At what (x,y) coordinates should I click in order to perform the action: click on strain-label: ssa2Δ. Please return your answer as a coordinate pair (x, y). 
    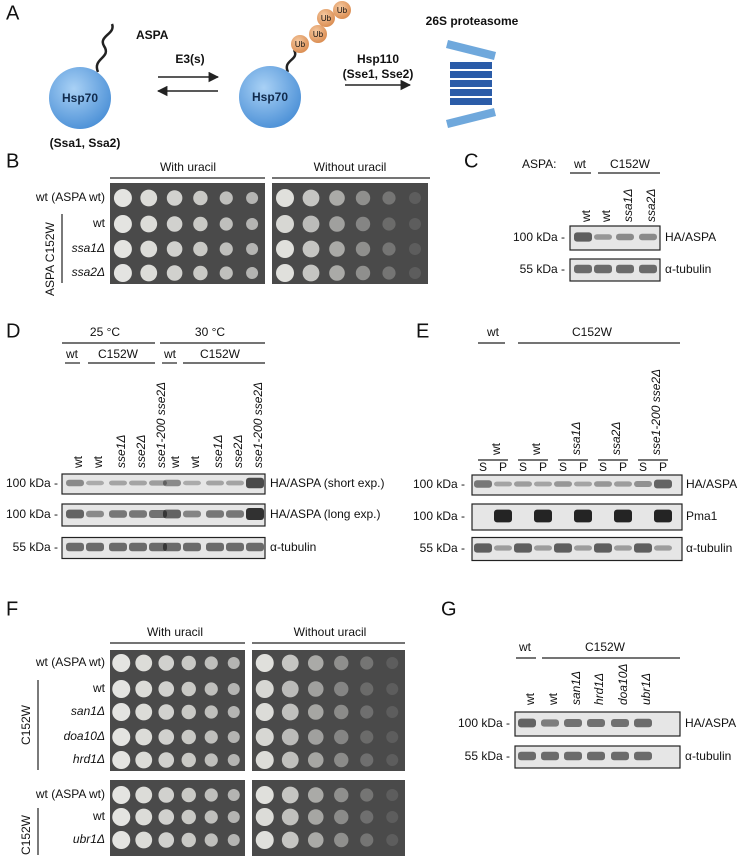
    Looking at the image, I should click on (88, 272).